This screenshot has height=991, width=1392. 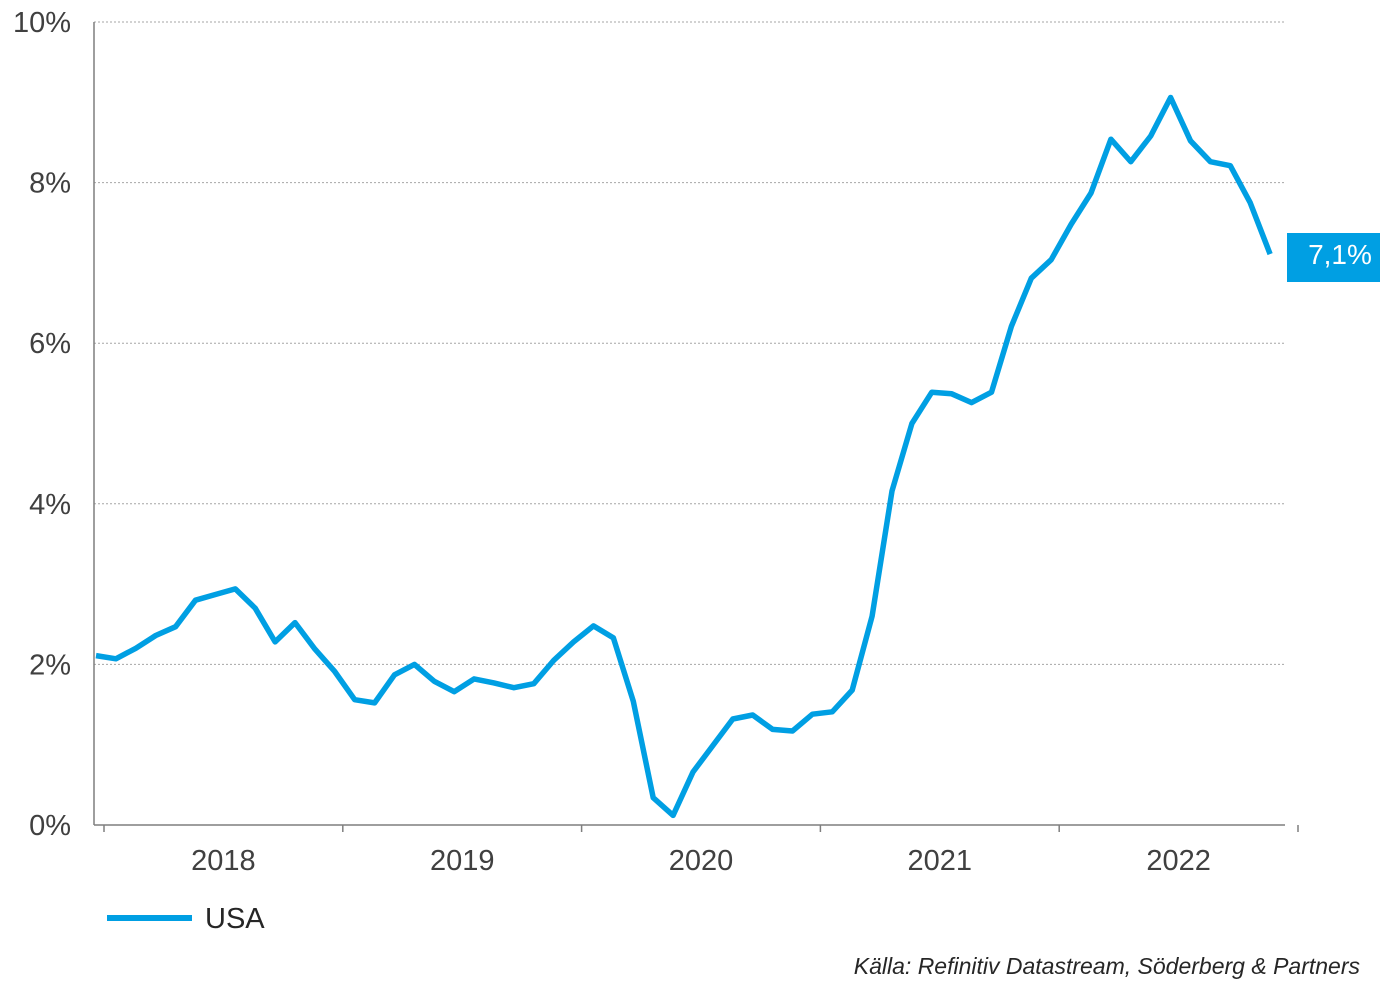 I want to click on y-axis-tick-labels: 0% 2% 4% 6% 8% 10%, so click(x=42, y=424).